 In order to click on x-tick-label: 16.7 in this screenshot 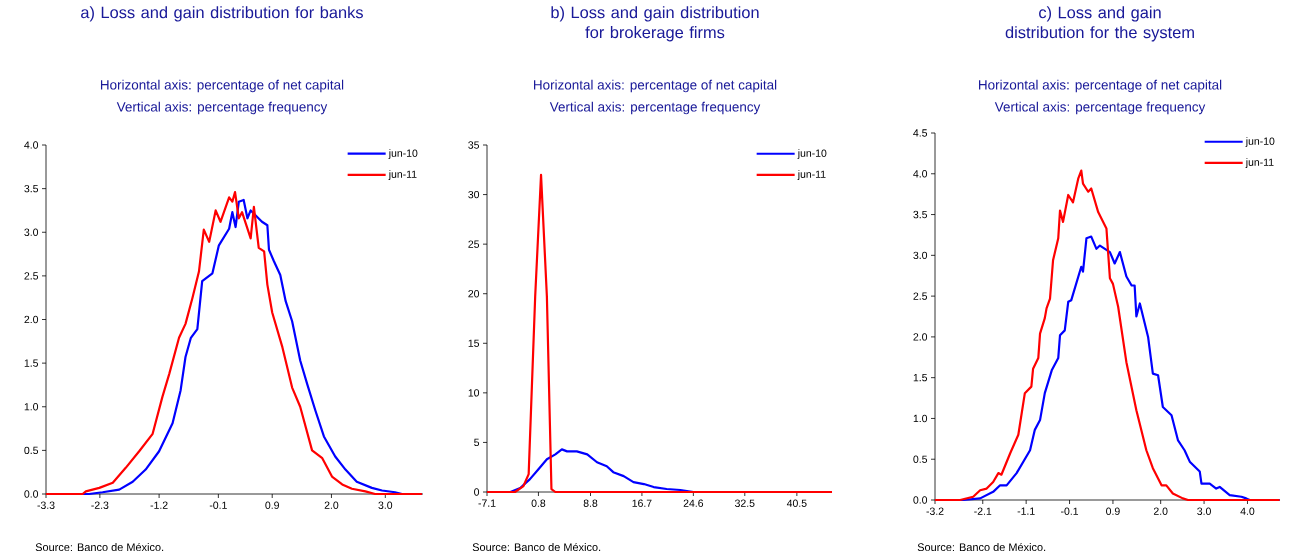, I will do `click(642, 503)`.